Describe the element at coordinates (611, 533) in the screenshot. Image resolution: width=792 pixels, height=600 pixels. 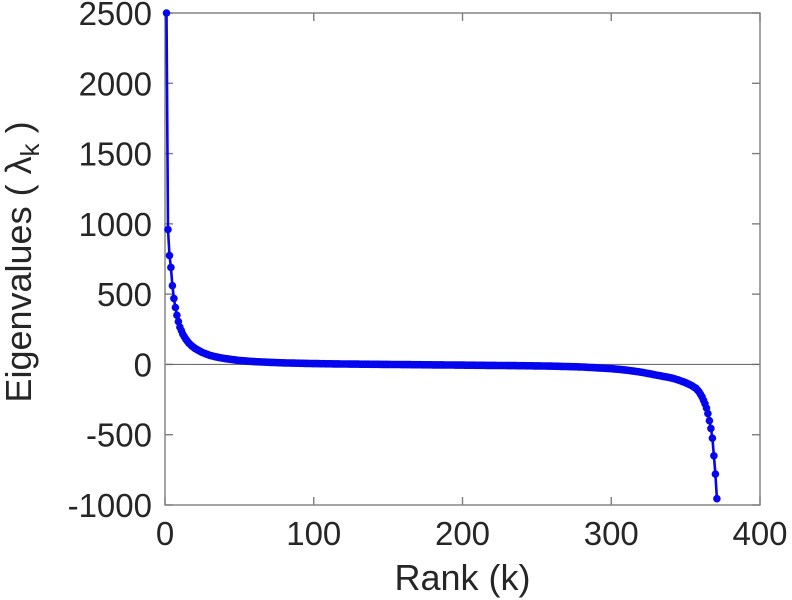
I see `x-tick-label: 300` at that location.